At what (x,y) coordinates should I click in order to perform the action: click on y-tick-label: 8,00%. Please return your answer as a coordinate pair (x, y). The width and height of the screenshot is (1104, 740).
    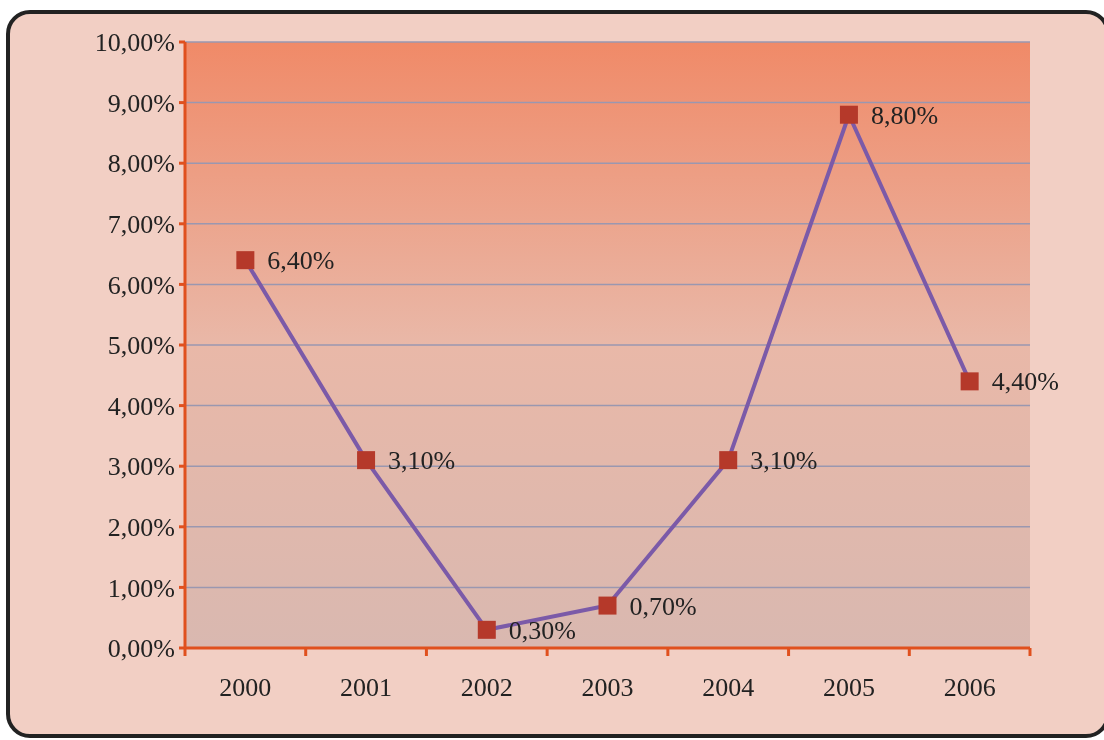
    Looking at the image, I should click on (141, 164).